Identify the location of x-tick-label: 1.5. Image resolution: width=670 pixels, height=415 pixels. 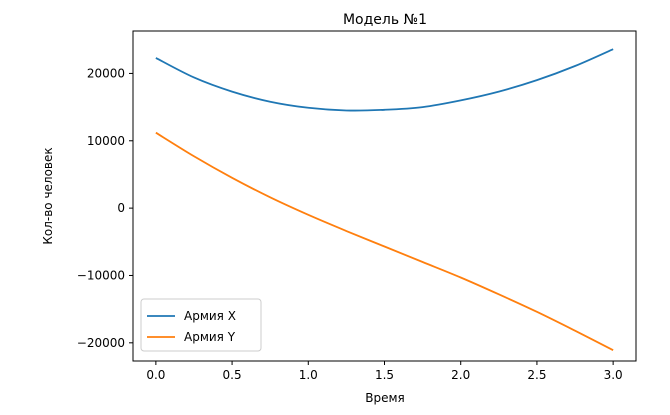
(384, 375).